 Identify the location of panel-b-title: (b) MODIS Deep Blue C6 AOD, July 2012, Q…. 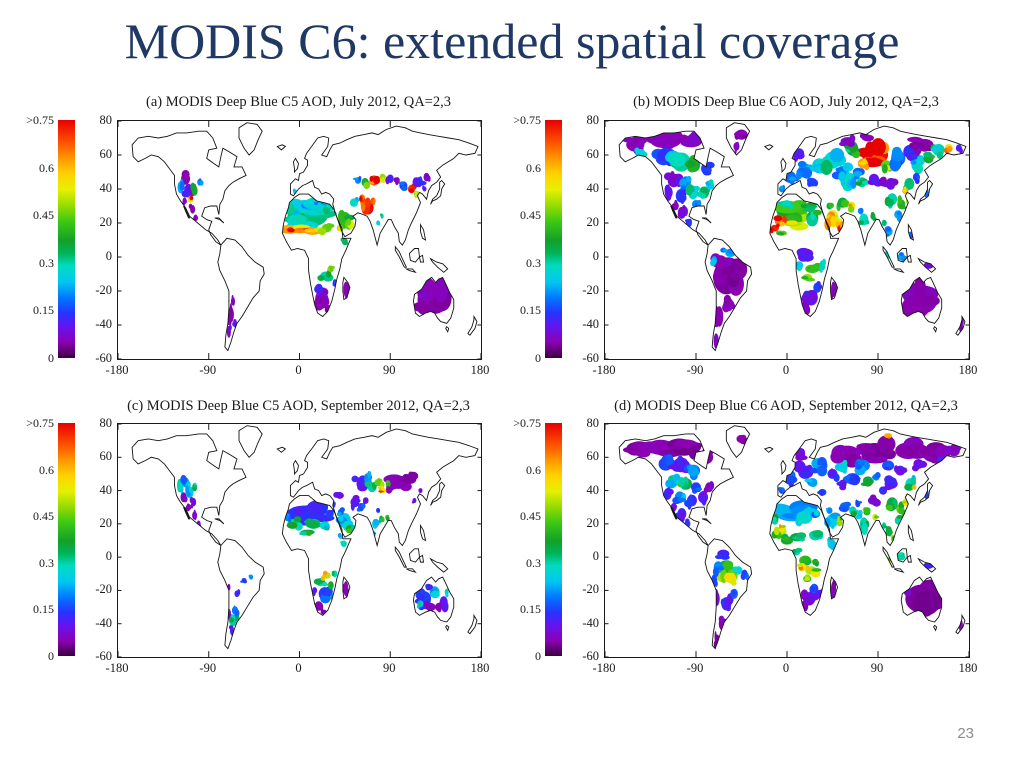
(786, 102).